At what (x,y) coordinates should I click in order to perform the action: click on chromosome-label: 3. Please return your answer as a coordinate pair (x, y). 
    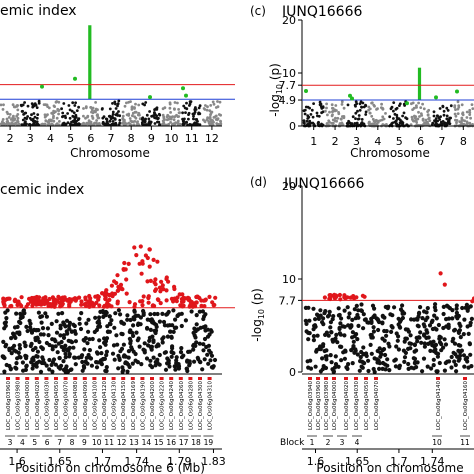
    Looking at the image, I should click on (30, 138).